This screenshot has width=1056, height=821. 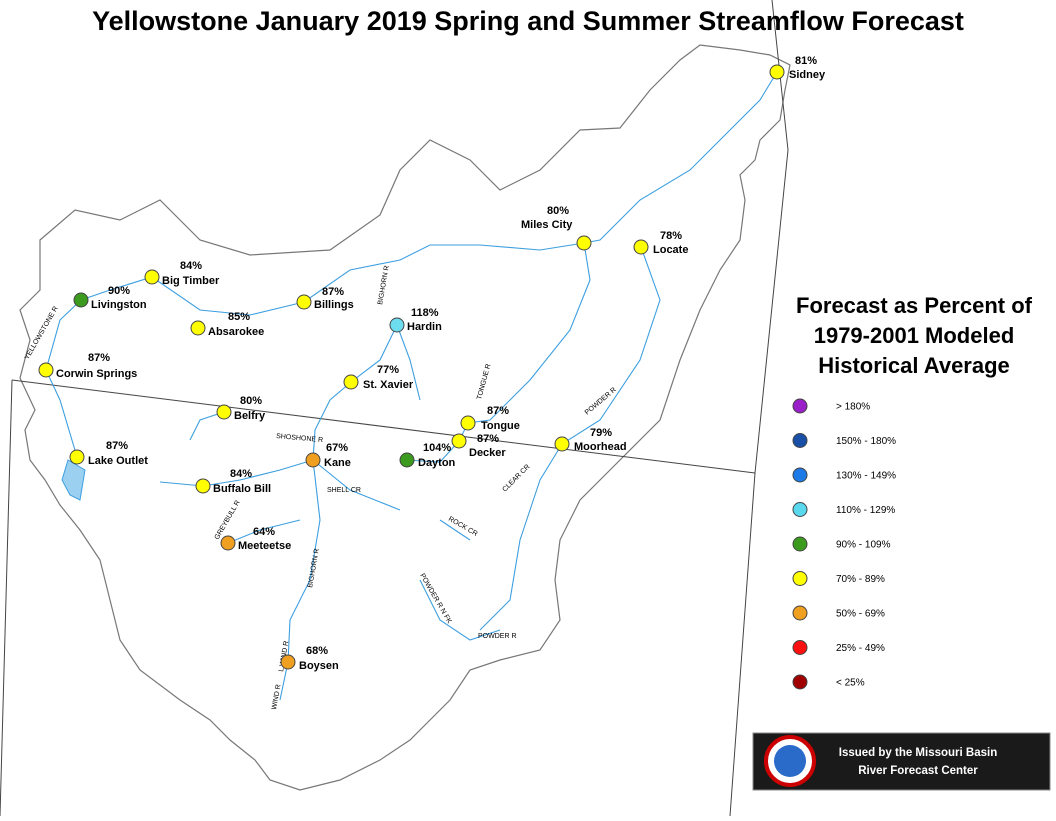 What do you see at coordinates (118, 461) in the screenshot?
I see `station-name: Lake Outlet` at bounding box center [118, 461].